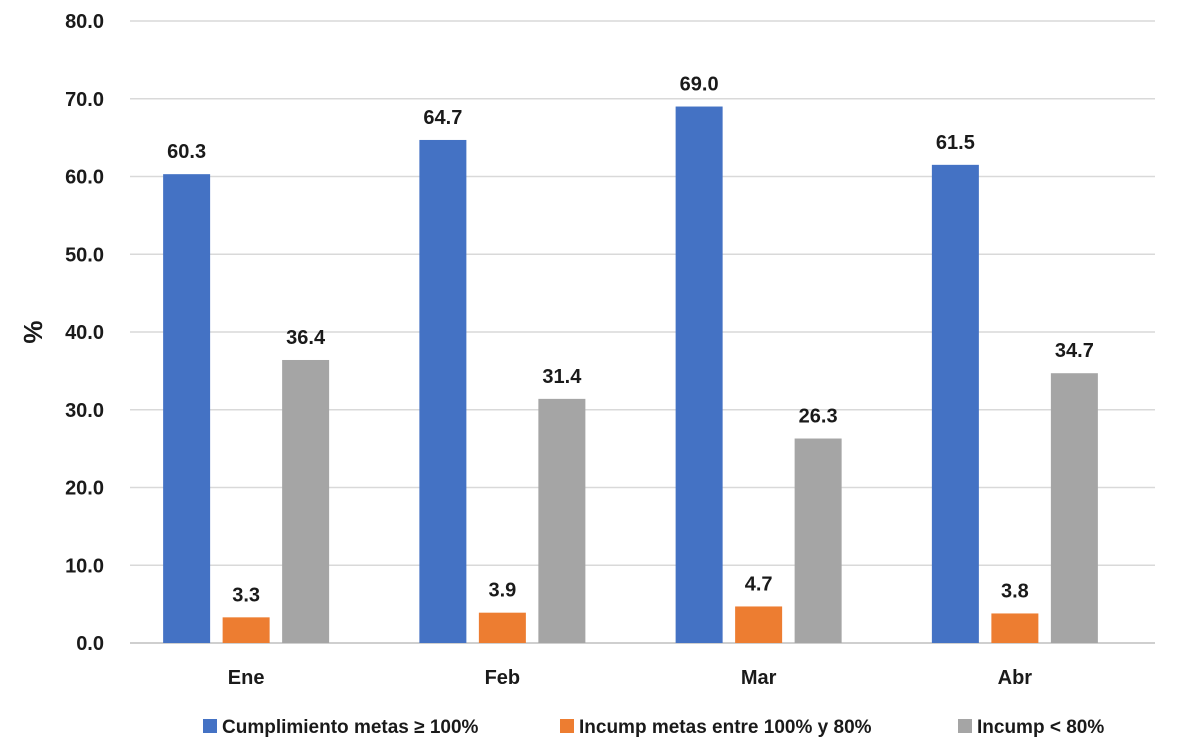 Image resolution: width=1180 pixels, height=746 pixels. What do you see at coordinates (562, 377) in the screenshot?
I see `data-label: 31.4` at bounding box center [562, 377].